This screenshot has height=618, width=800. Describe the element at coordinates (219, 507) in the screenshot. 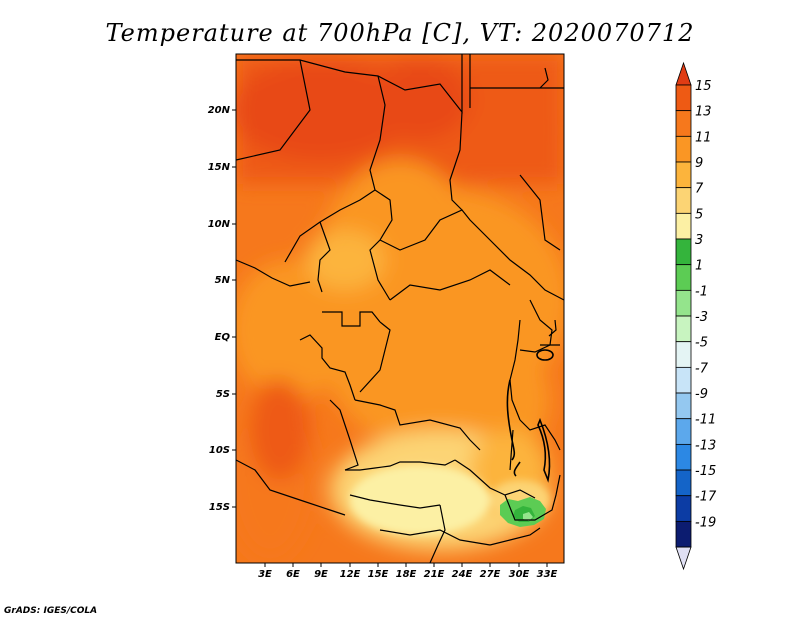

I see `lat-tick-label: 15S` at that location.